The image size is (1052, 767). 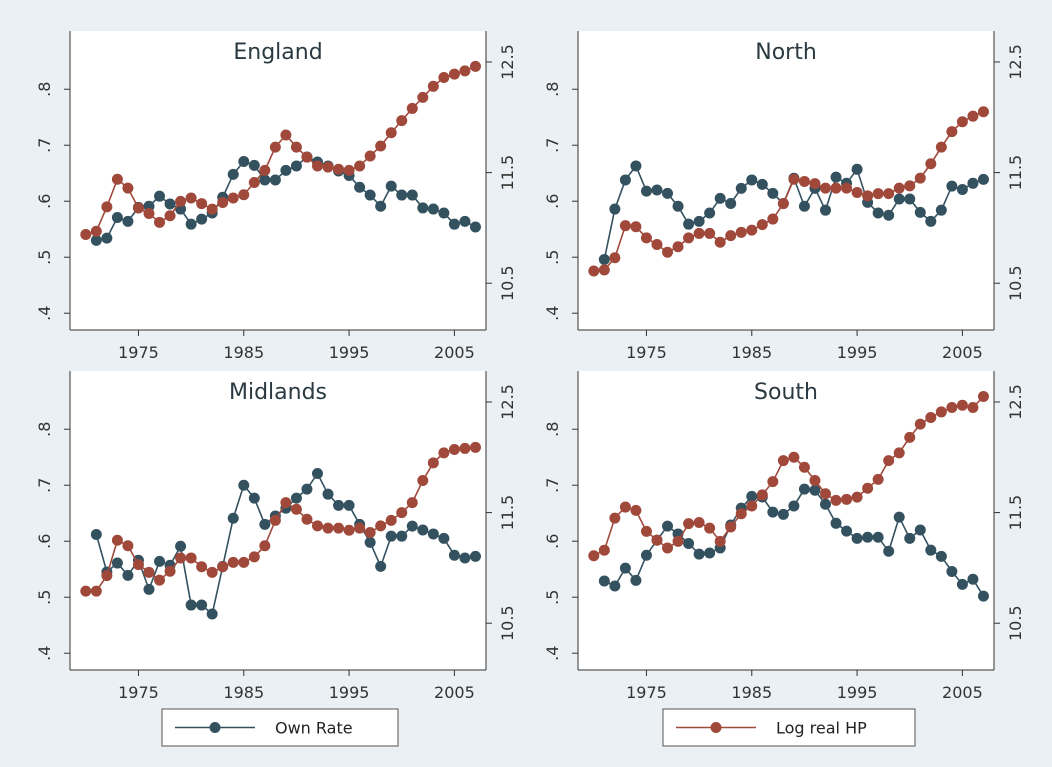 I want to click on panel-title: North, so click(x=786, y=52).